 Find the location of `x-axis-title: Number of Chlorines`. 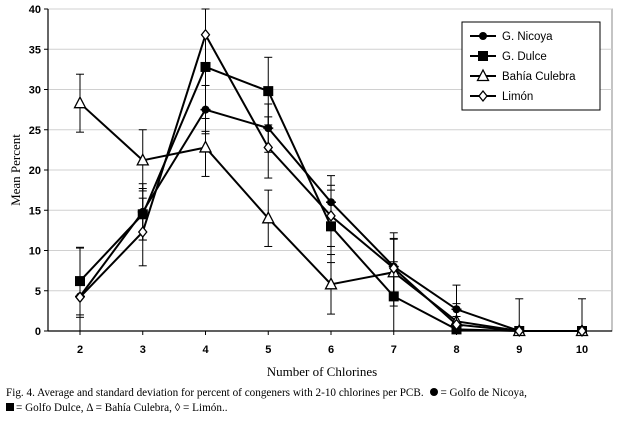

x-axis-title: Number of Chlorines is located at coordinates (322, 371).